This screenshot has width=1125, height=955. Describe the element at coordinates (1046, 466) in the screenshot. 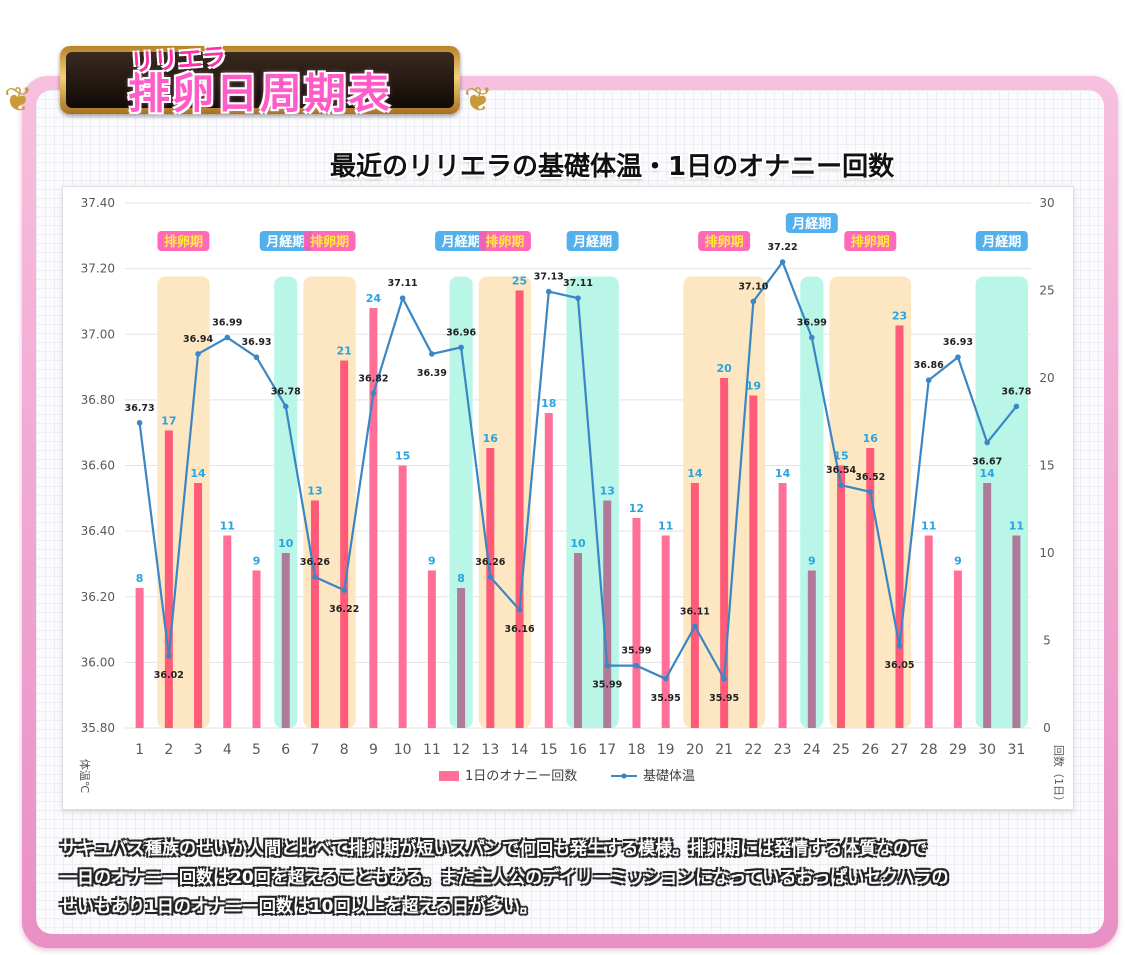

I see `y-right-tick: 15` at that location.